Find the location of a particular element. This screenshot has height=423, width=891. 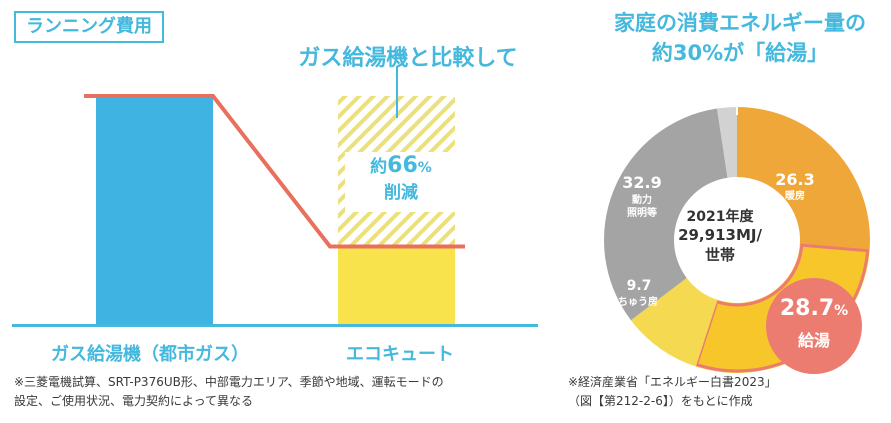

slice-pct-power: 32.9 is located at coordinates (642, 182).